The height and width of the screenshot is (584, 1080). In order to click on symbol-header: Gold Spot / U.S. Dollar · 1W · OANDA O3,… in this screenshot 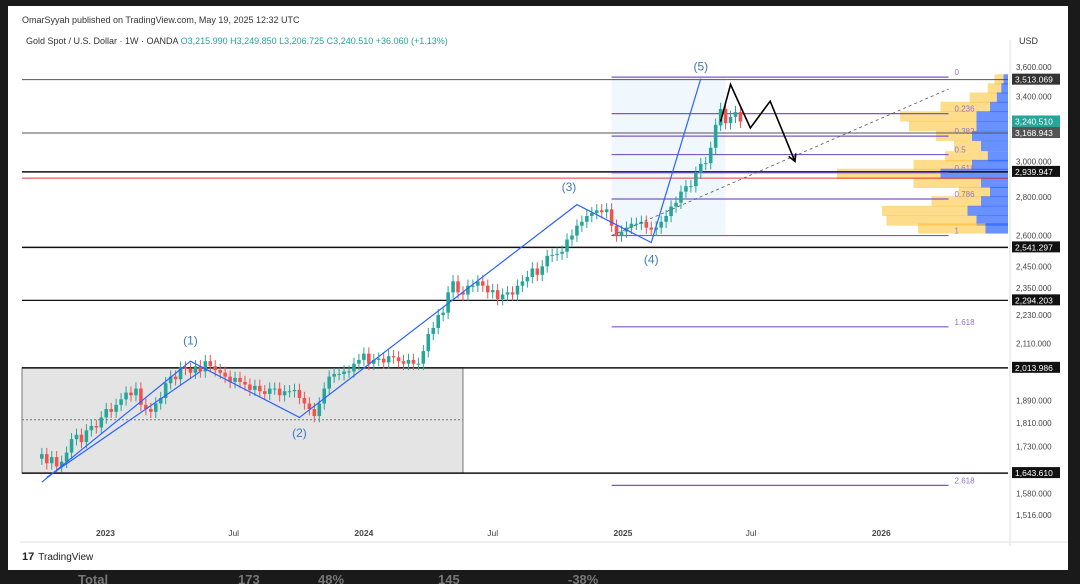, I will do `click(237, 41)`.